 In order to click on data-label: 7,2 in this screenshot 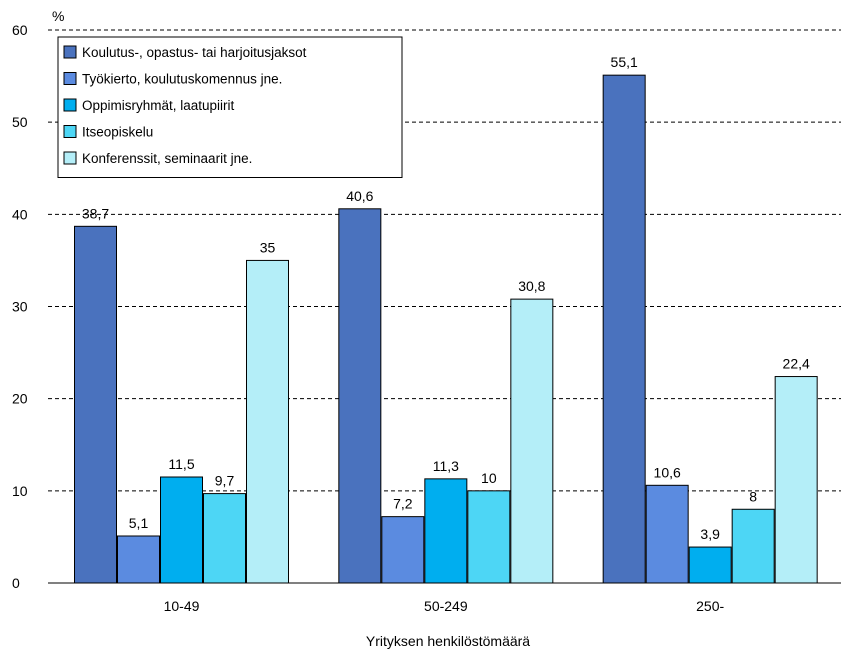, I will do `click(403, 504)`.